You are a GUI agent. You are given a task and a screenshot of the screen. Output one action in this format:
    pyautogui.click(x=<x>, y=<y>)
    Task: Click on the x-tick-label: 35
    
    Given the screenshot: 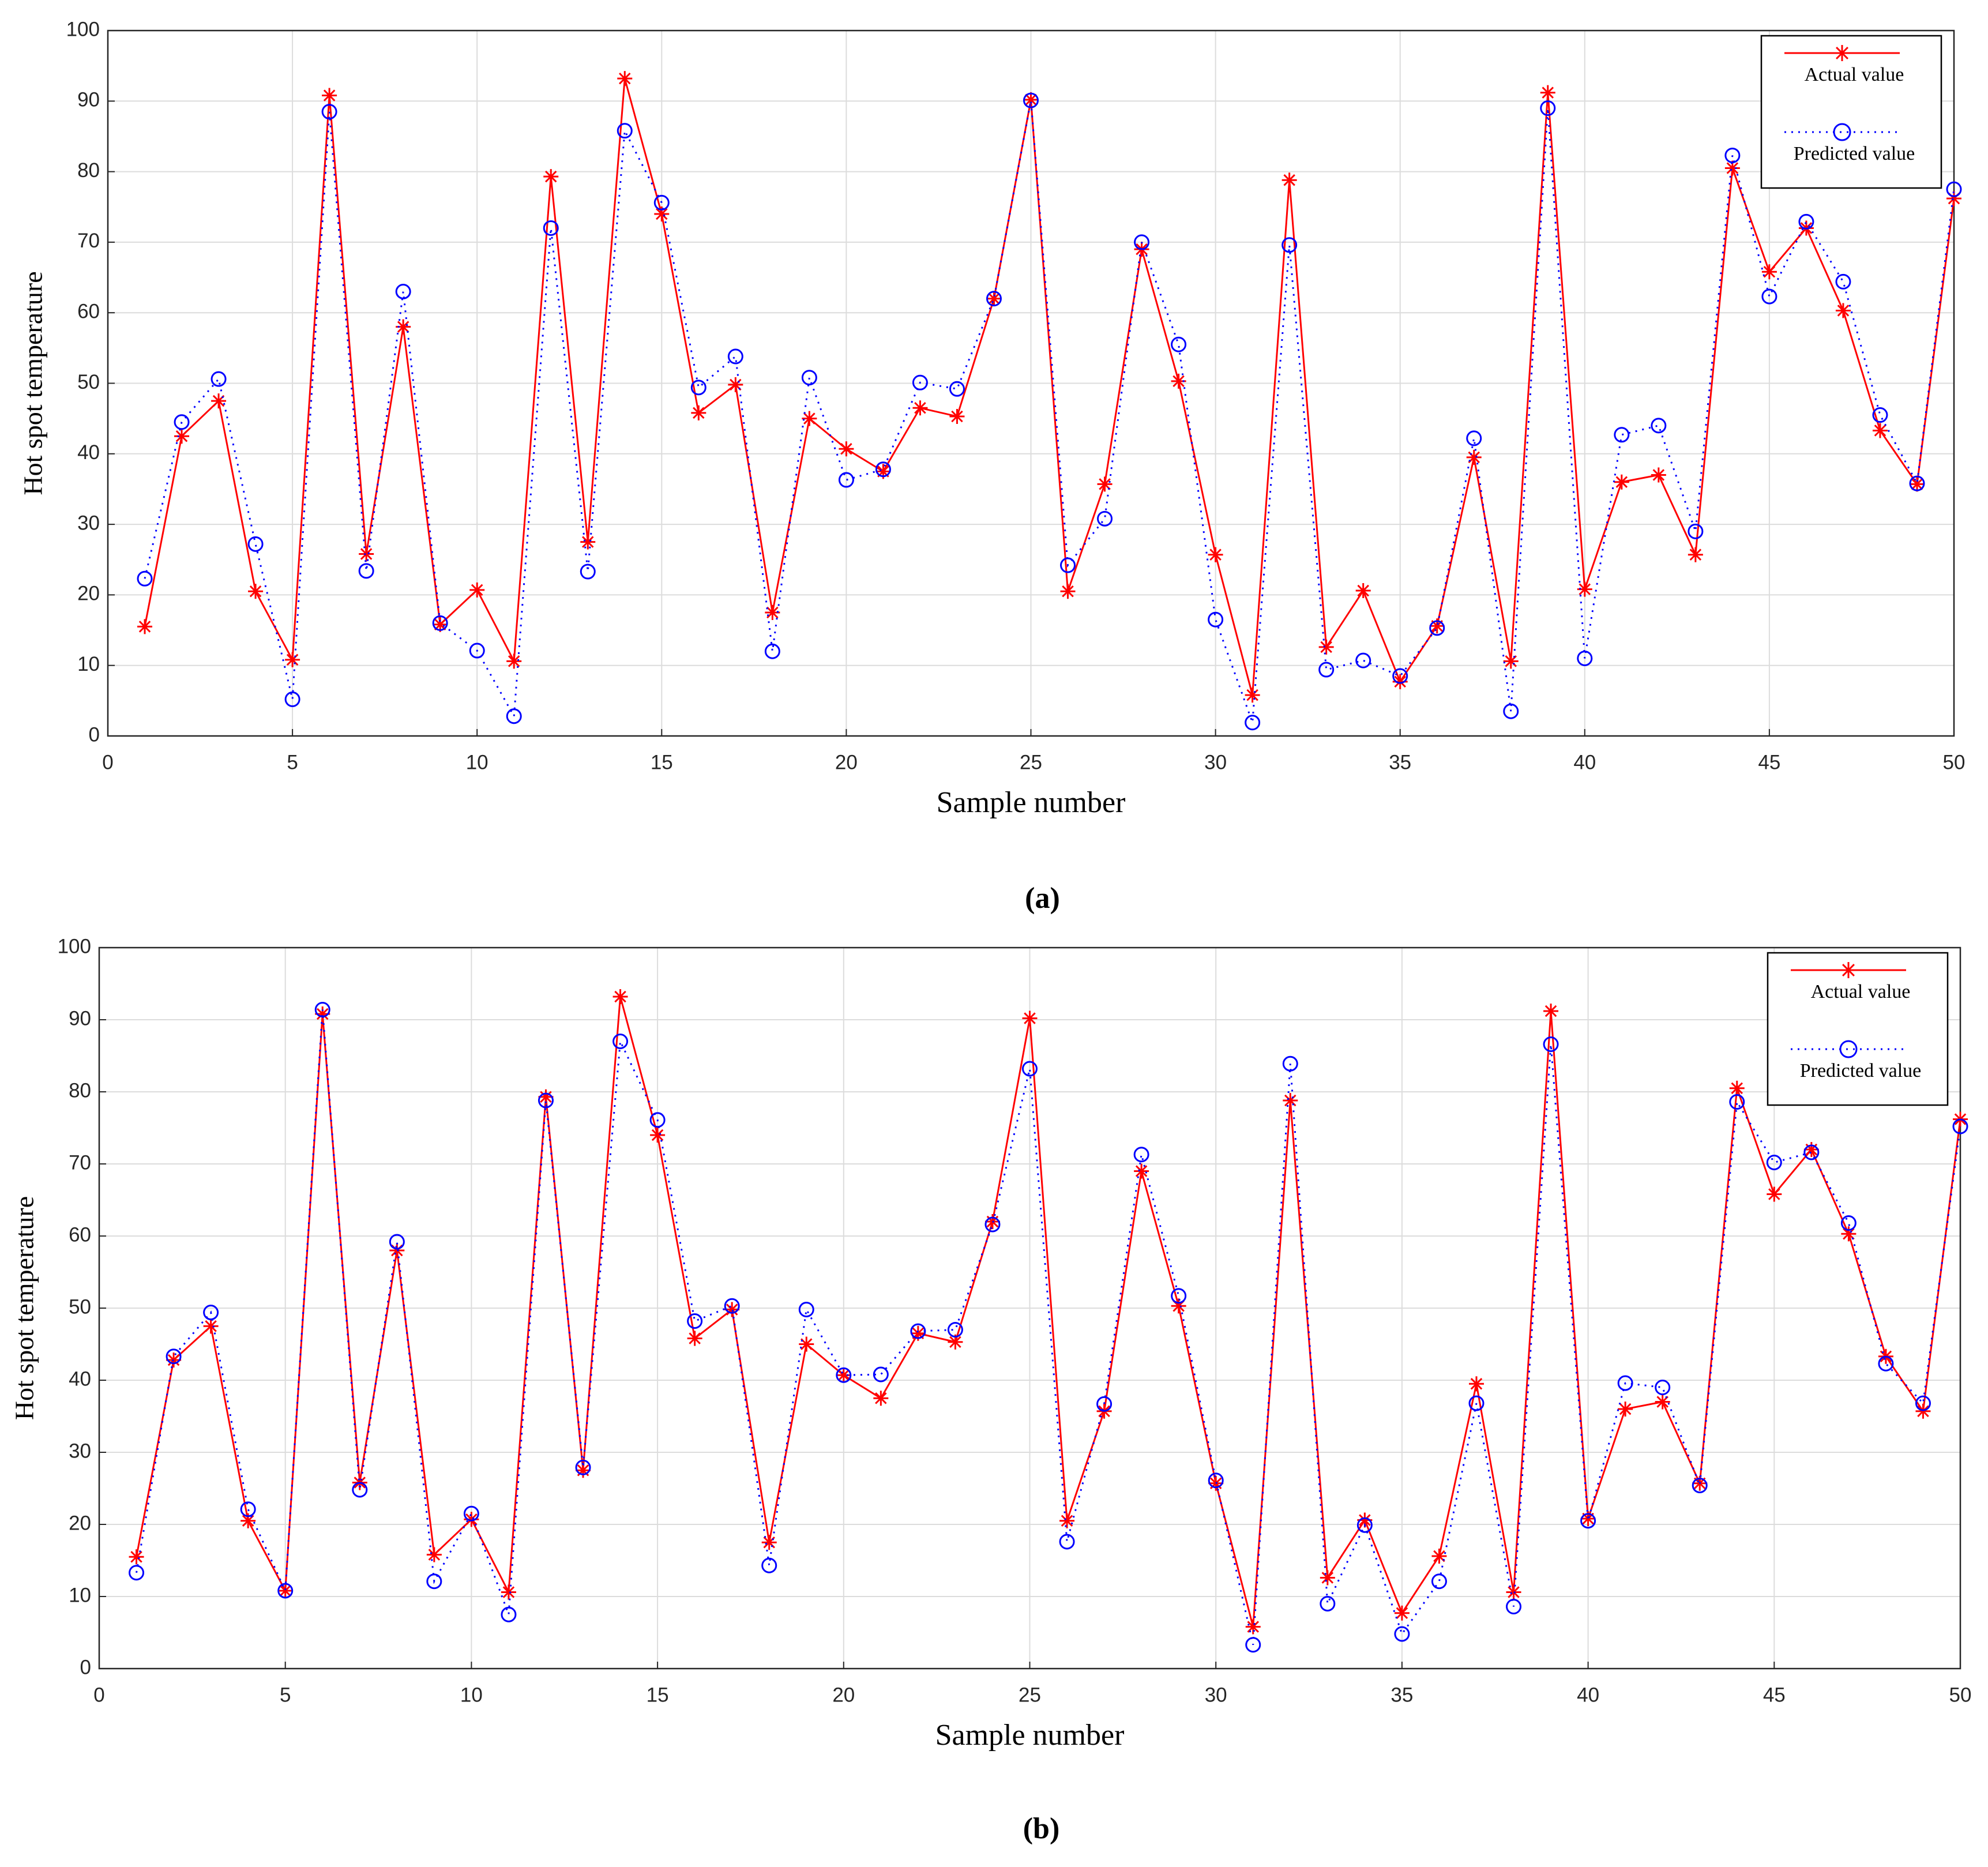 What is the action you would take?
    pyautogui.click(x=1400, y=762)
    